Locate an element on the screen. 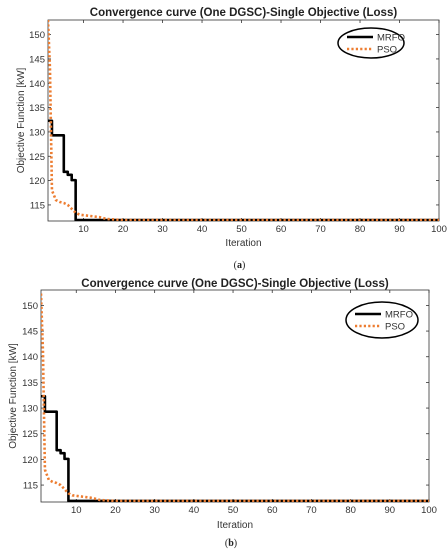 This screenshot has height=550, width=447. panel-label: (a) is located at coordinates (240, 265).